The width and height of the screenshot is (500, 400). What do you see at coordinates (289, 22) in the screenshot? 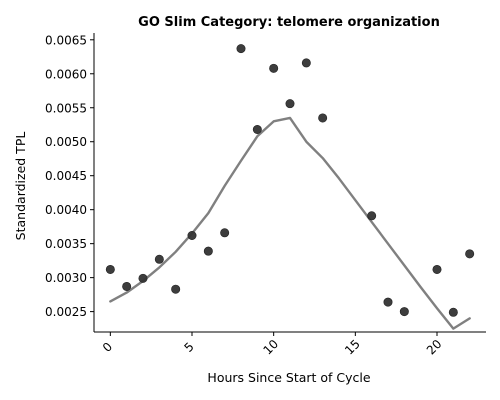
I see `chart-title: GO Slim Category: telomere organization` at bounding box center [289, 22].